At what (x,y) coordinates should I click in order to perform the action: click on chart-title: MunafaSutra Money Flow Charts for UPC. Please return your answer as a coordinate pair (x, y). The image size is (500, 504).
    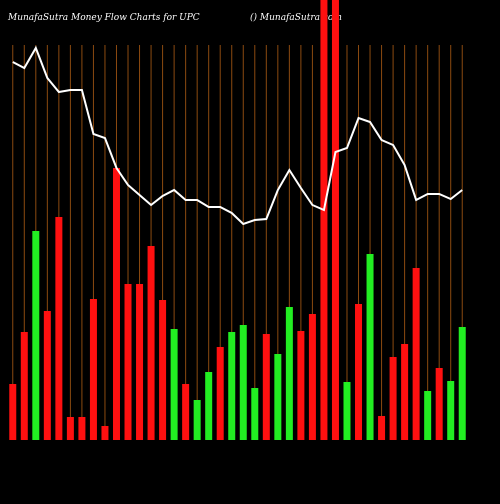
    Looking at the image, I should click on (103, 18).